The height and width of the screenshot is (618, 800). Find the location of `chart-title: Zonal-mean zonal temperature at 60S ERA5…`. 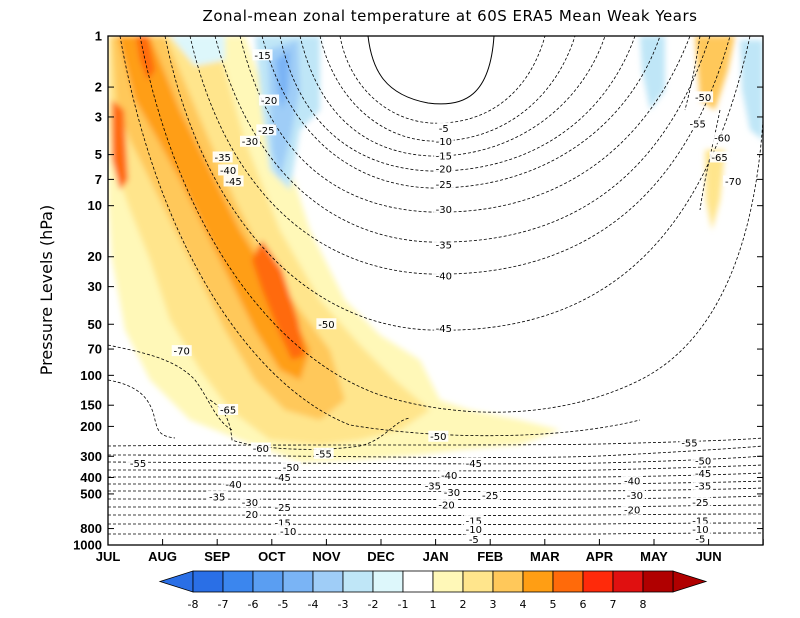

chart-title: Zonal-mean zonal temperature at 60S ERA5… is located at coordinates (450, 16).